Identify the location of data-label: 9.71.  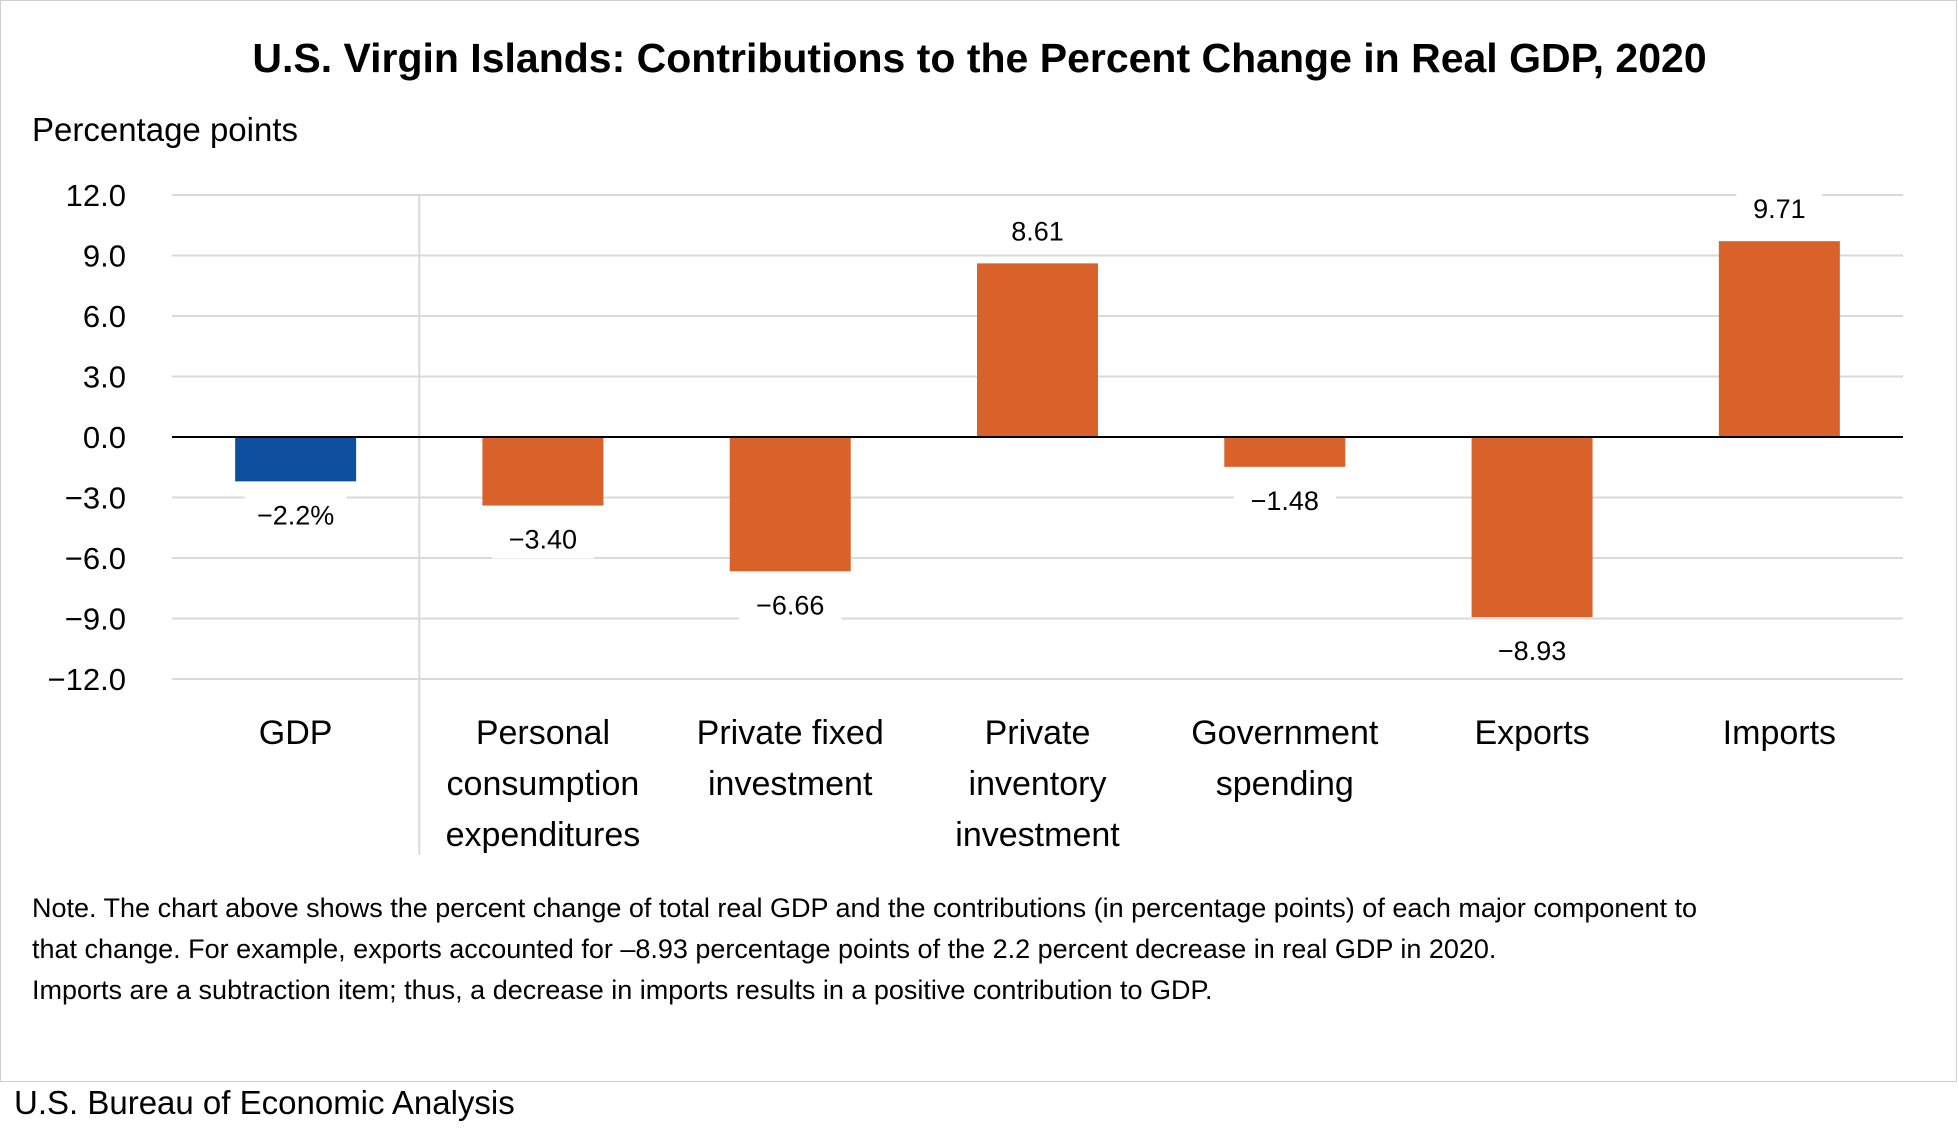
(1779, 209).